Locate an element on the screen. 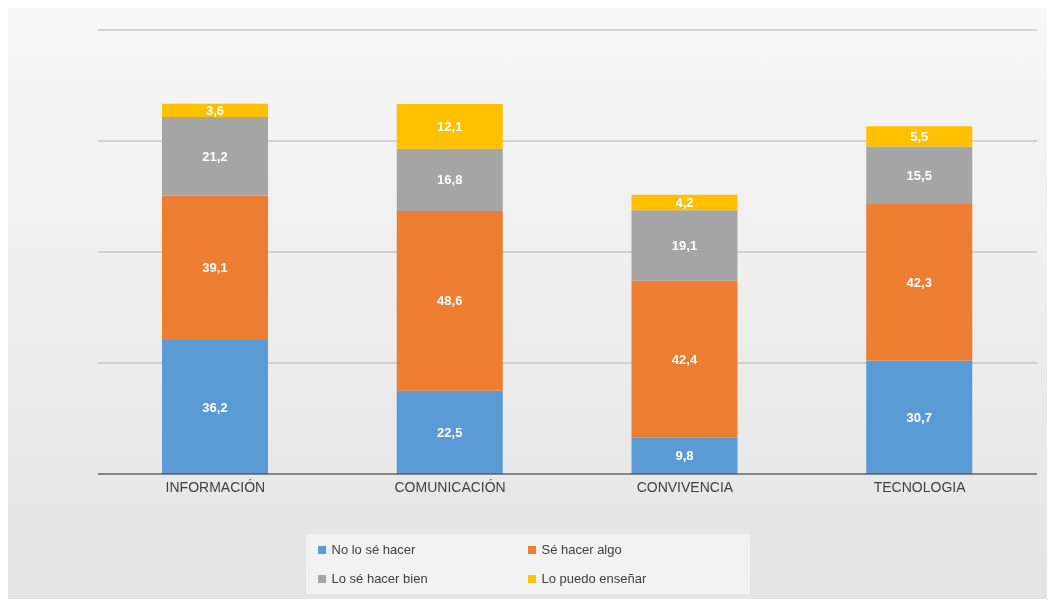 The image size is (1055, 607). data-label: 48,6 is located at coordinates (450, 301).